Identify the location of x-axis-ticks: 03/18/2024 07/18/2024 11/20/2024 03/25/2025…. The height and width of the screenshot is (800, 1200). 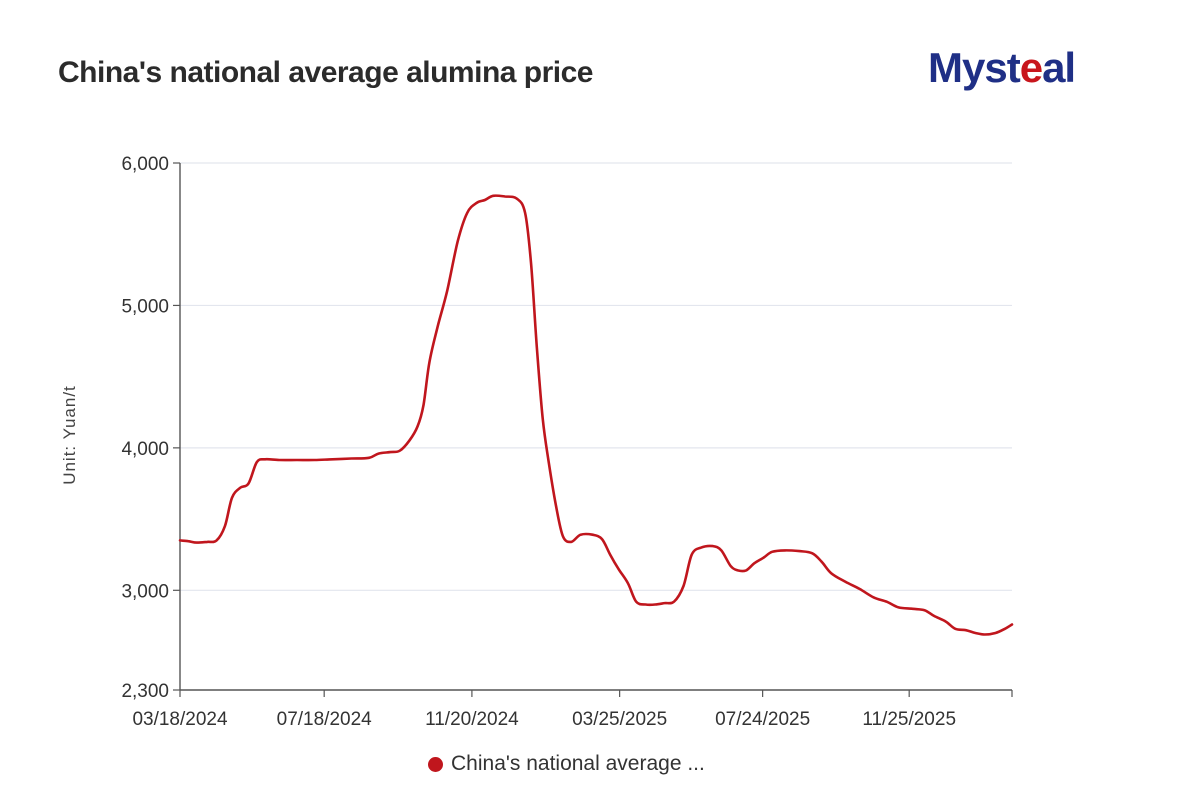
(572, 710).